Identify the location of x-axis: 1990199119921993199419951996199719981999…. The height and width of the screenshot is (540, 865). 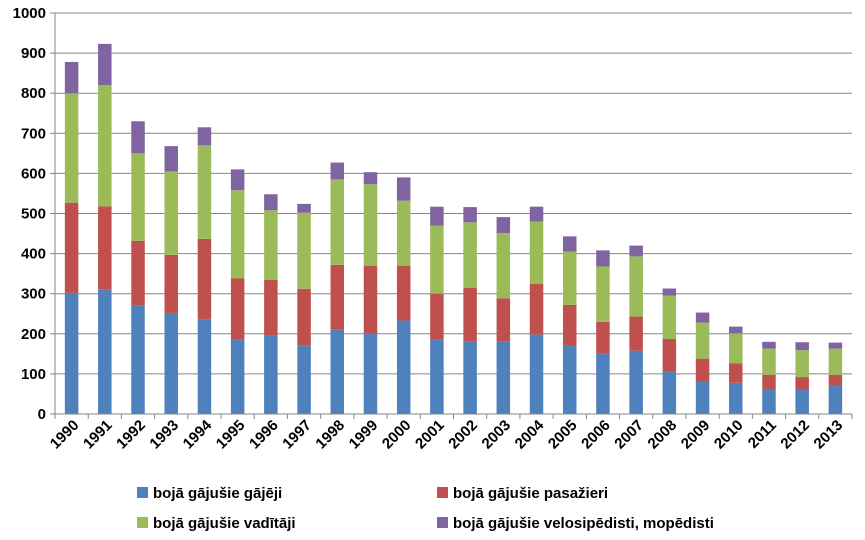
(450, 433).